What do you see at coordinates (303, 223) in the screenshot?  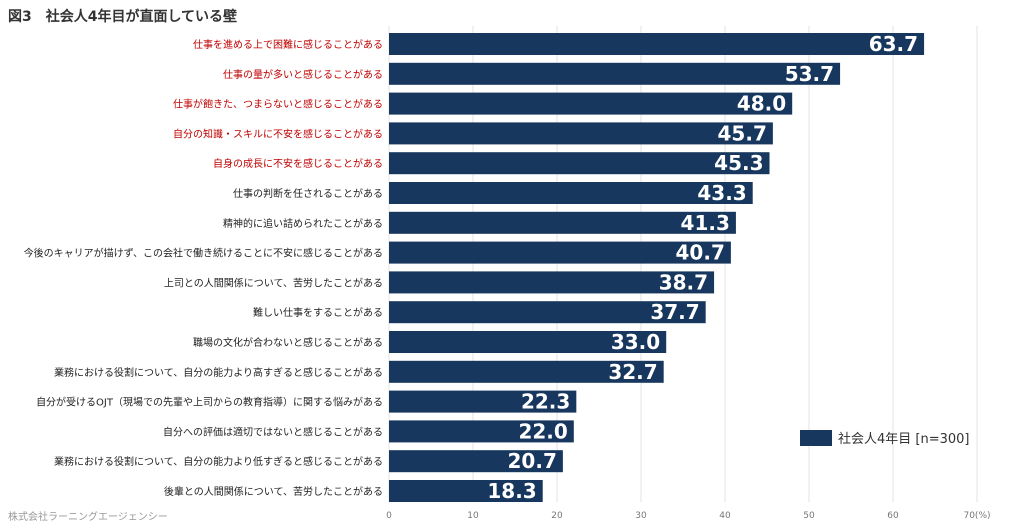 I see `category-label: 精神的に追い詰められたことがある` at bounding box center [303, 223].